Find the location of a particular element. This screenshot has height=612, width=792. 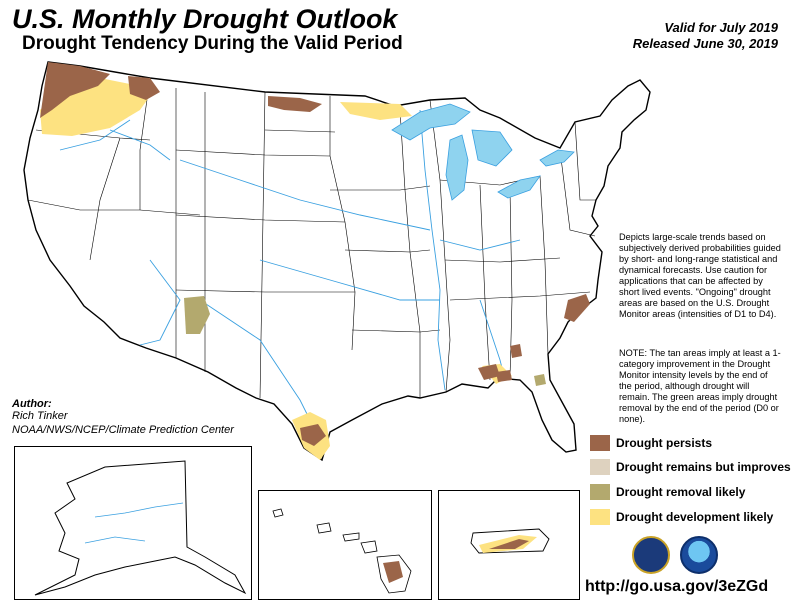

removal-georgia is located at coordinates (540, 380).